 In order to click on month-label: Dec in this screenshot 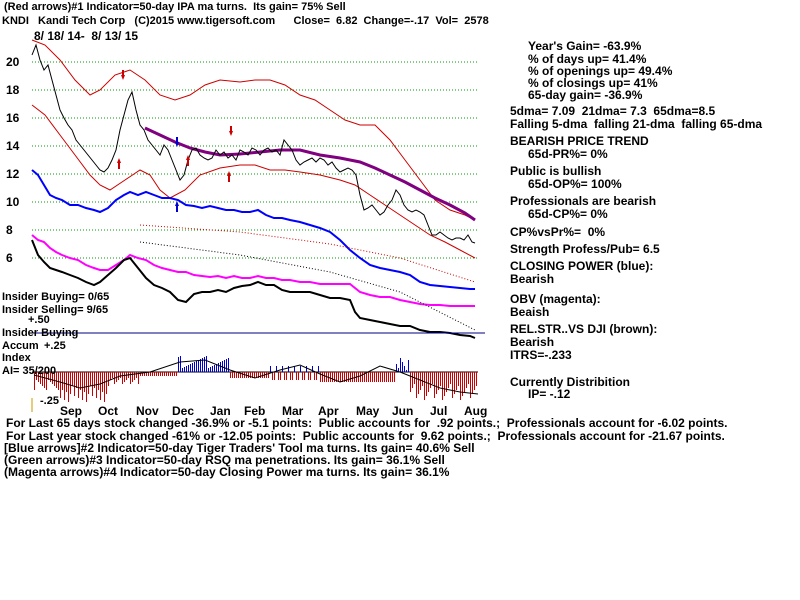, I will do `click(183, 411)`.